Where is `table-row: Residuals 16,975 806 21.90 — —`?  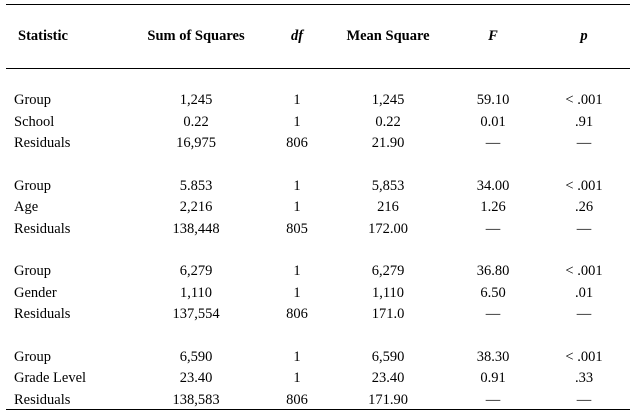
table-row: Residuals 16,975 806 21.90 — — is located at coordinates (318, 144).